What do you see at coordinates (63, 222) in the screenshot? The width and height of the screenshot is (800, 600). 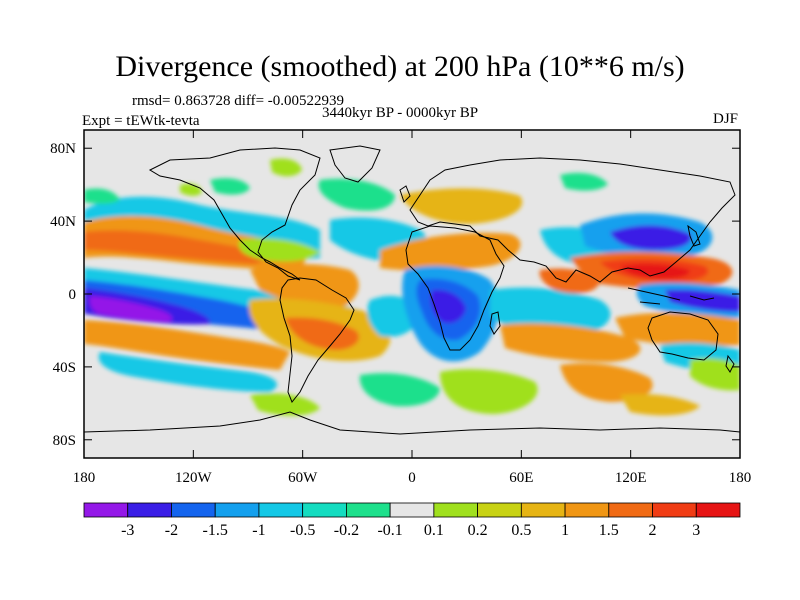 I see `y-tick-label: 40N` at bounding box center [63, 222].